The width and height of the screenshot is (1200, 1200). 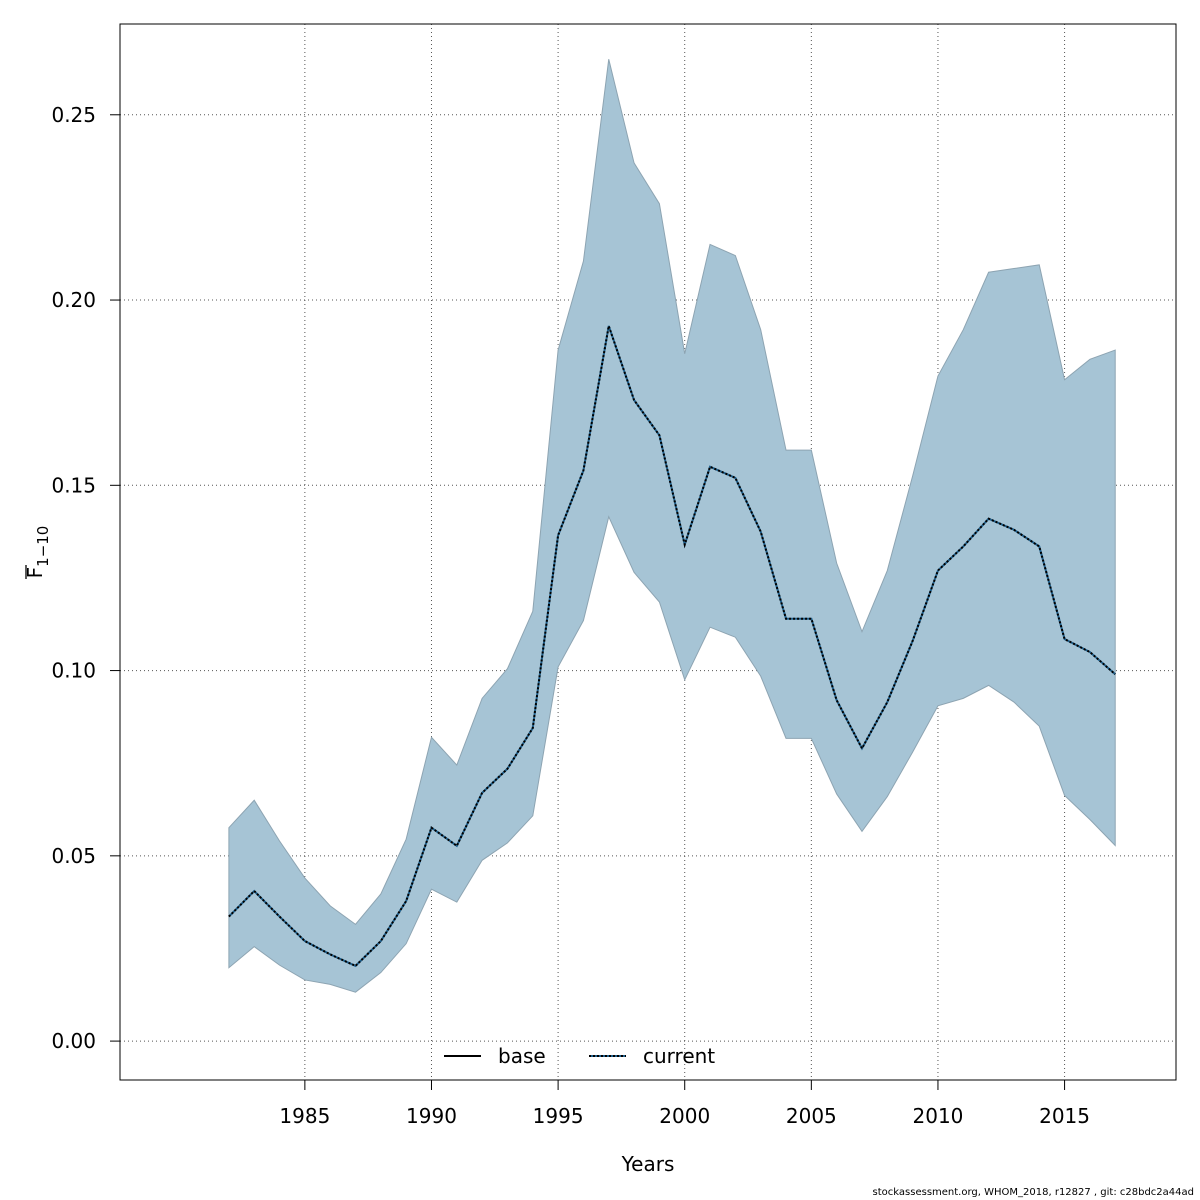 What do you see at coordinates (73, 485) in the screenshot?
I see `y-tick-label: 0.15` at bounding box center [73, 485].